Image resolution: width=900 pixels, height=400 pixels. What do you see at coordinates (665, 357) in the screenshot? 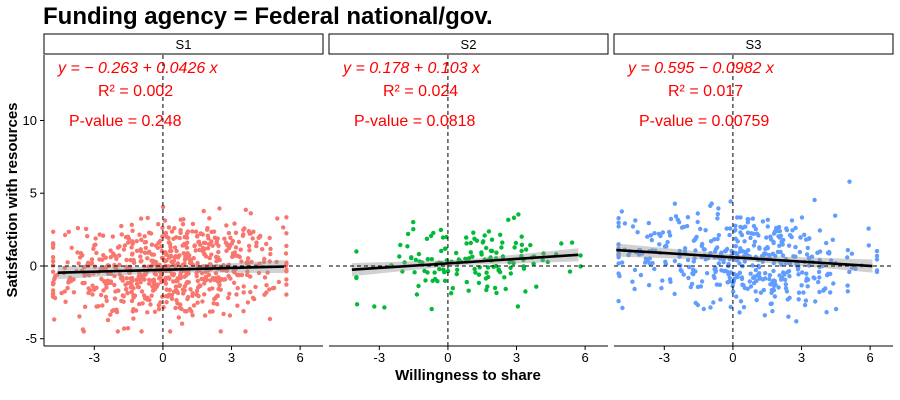
I see `x-tick-label: -3` at bounding box center [665, 357].